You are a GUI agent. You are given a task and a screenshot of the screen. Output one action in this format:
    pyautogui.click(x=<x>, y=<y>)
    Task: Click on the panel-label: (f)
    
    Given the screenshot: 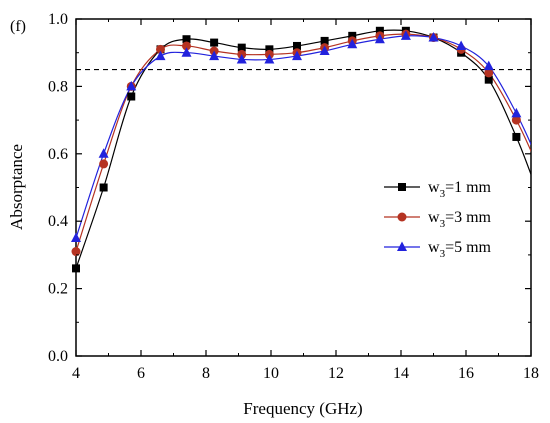 What is the action you would take?
    pyautogui.click(x=18, y=26)
    